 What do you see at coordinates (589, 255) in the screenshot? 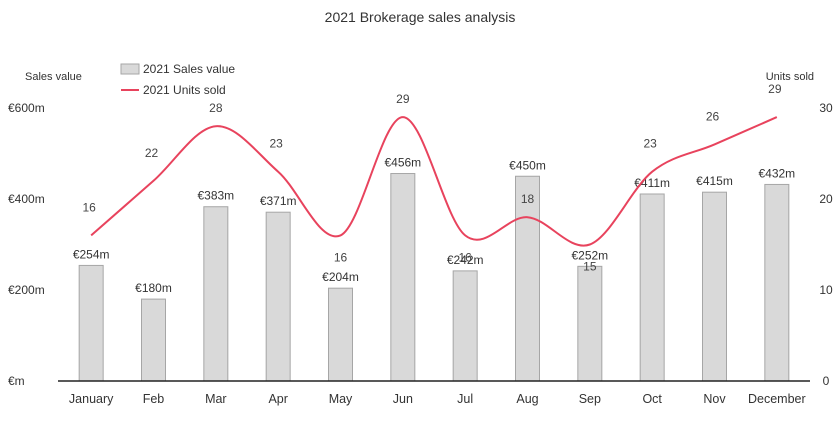
I see `bar-value-label: €252m` at bounding box center [589, 255].